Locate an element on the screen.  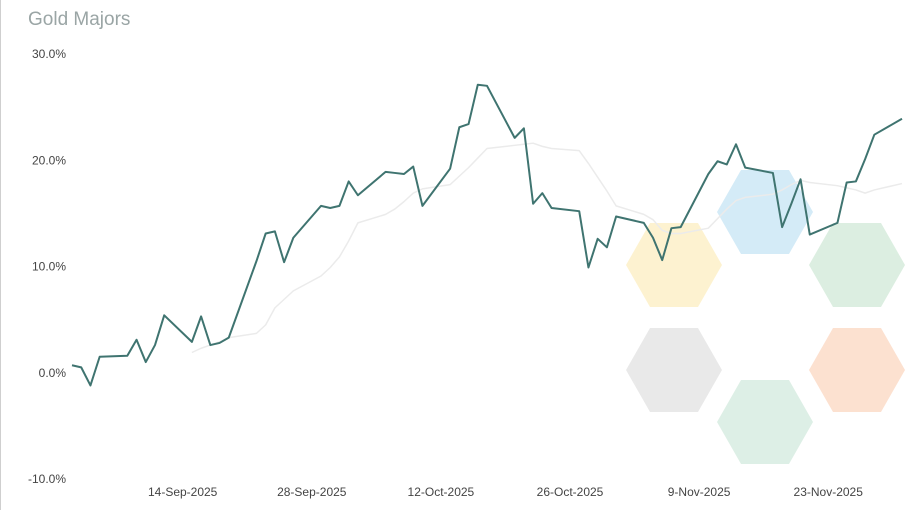
y-tick-label: 20.0% is located at coordinates (49, 160).